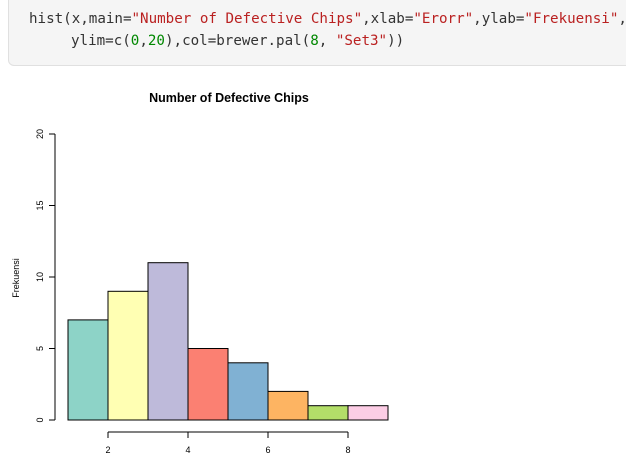  What do you see at coordinates (347, 450) in the screenshot?
I see `x-tick-label: 8` at bounding box center [347, 450].